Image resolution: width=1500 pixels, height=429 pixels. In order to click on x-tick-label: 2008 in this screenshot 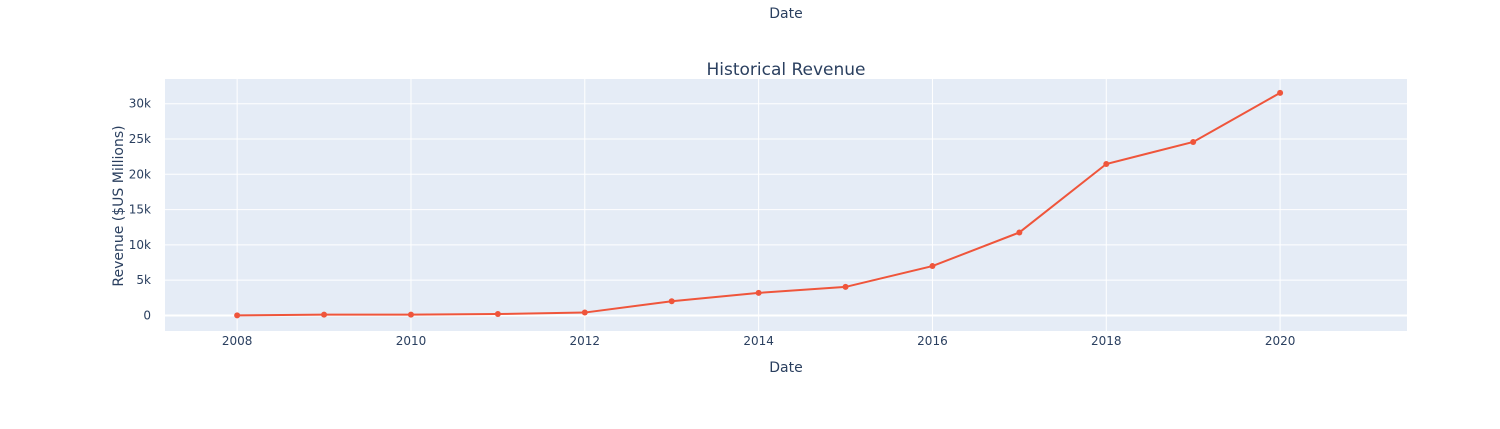, I will do `click(237, 341)`.